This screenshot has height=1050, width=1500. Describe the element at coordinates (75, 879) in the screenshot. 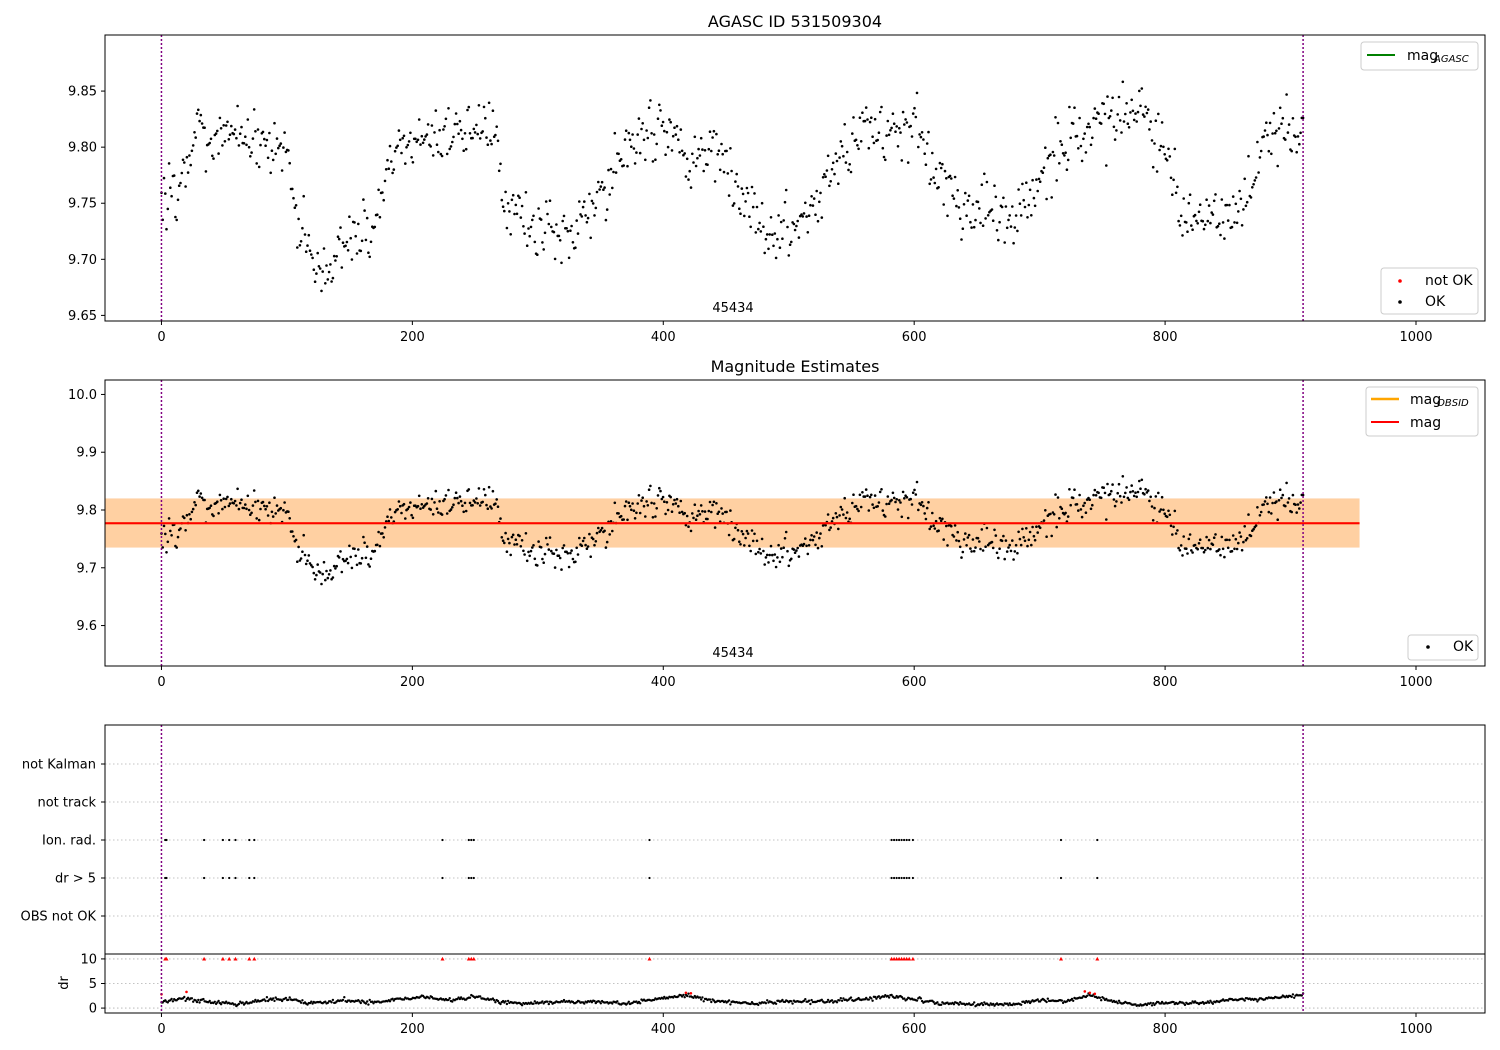

I see `flag-row-label: dr > 5` at that location.